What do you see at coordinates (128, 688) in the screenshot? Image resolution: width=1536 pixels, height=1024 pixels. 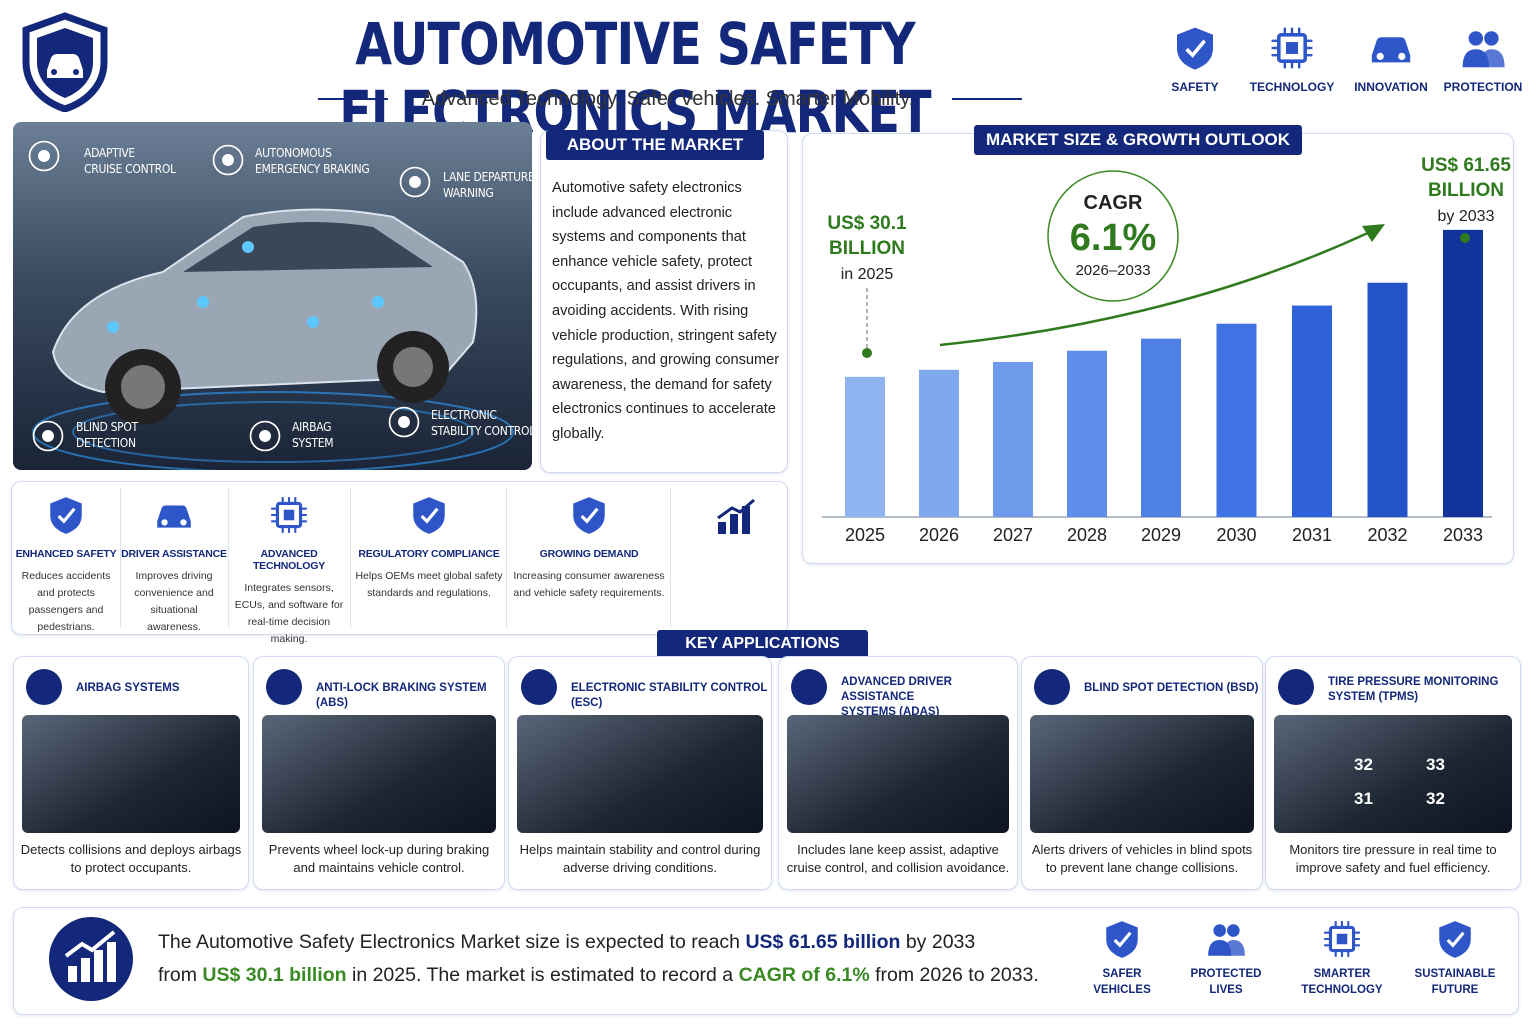 I see `application-title: AIRBAG SYSTEMS` at bounding box center [128, 688].